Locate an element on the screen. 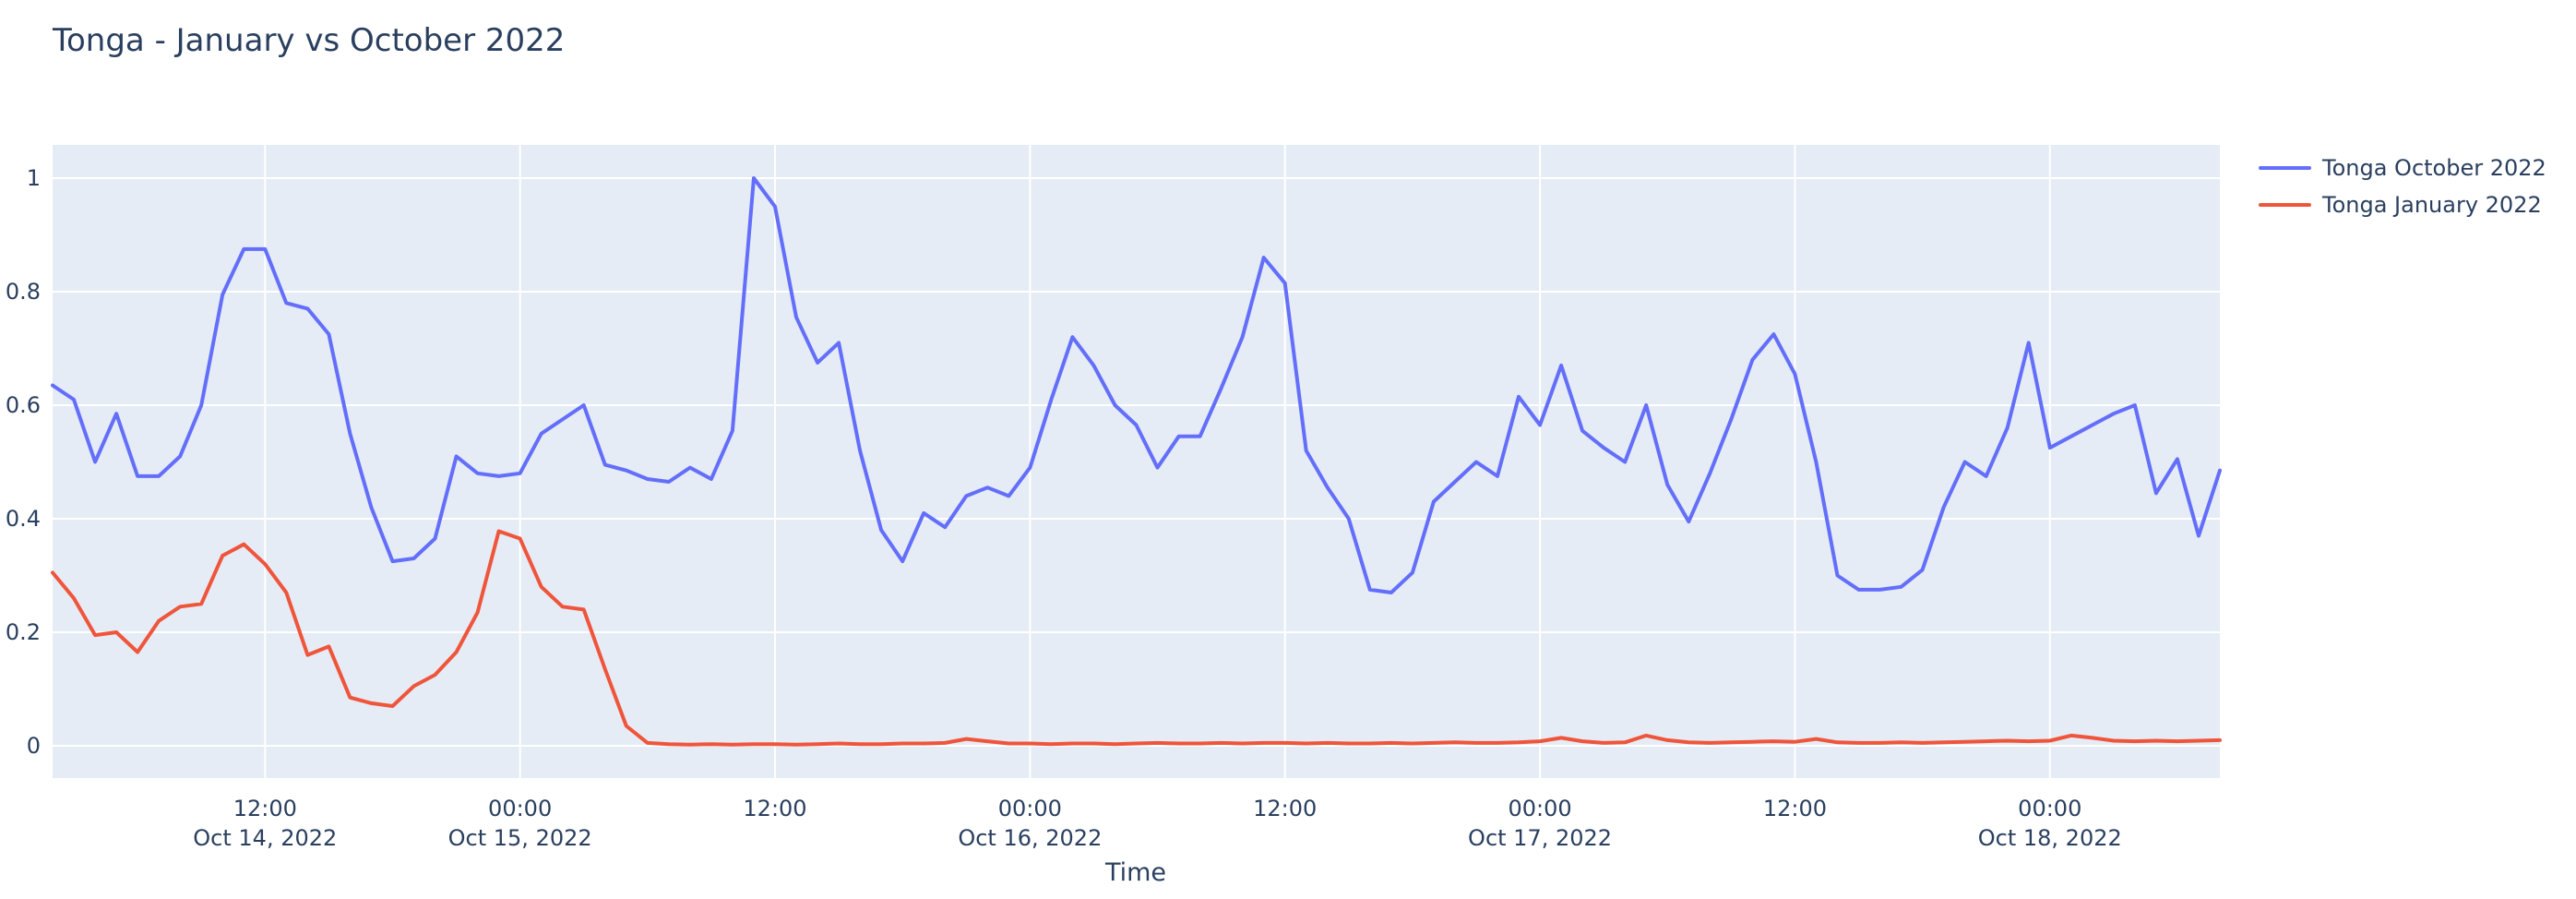 The image size is (2576, 899). y-tick-label: 1 is located at coordinates (34, 178).